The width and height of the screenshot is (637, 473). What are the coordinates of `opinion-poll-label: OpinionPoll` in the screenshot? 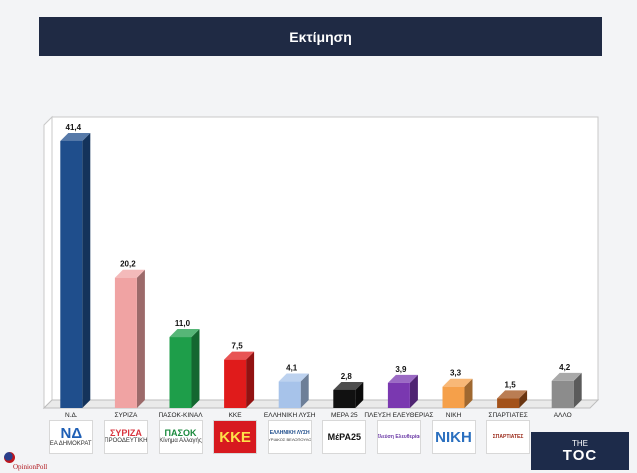 It's located at (30, 467).